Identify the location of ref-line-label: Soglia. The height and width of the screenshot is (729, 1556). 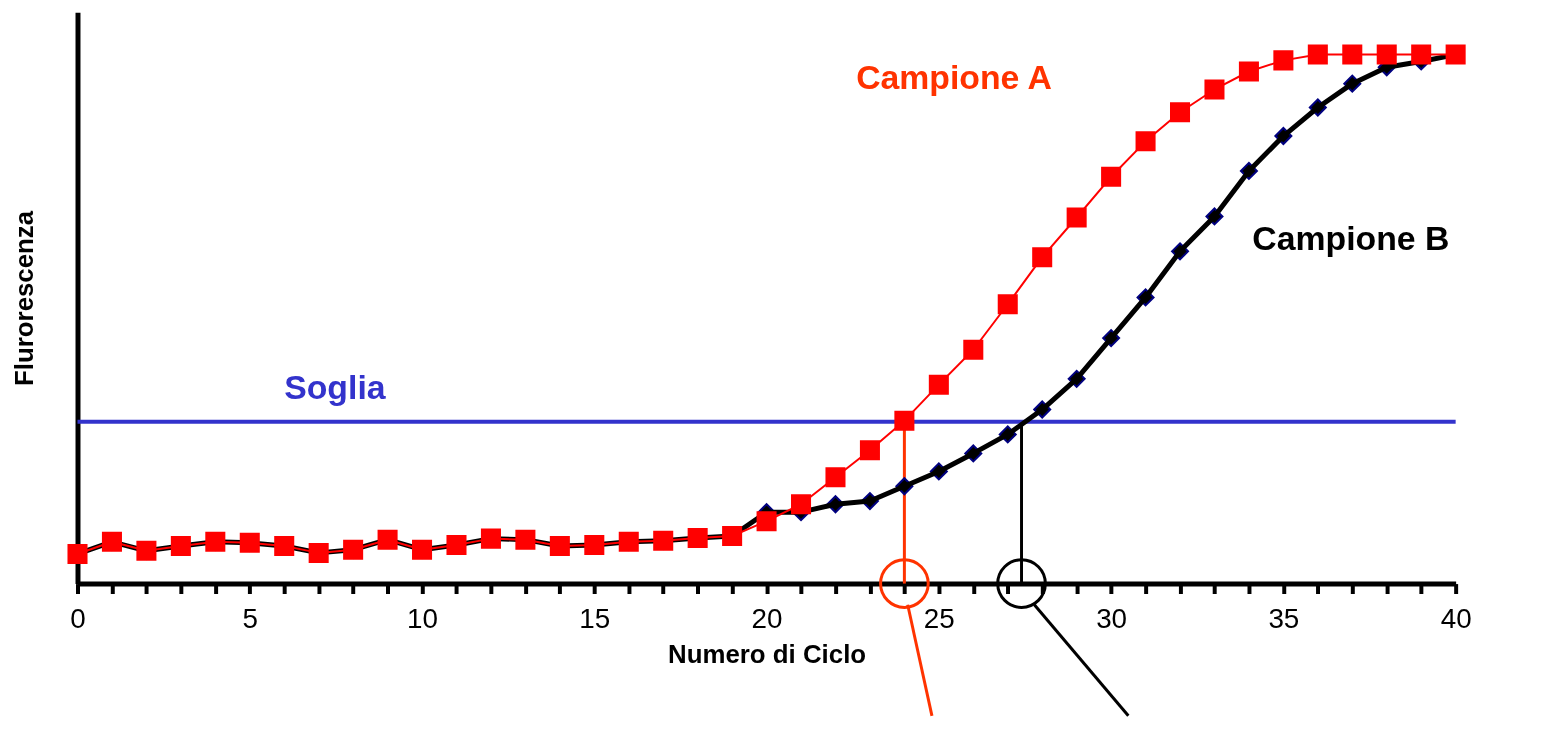
(335, 386).